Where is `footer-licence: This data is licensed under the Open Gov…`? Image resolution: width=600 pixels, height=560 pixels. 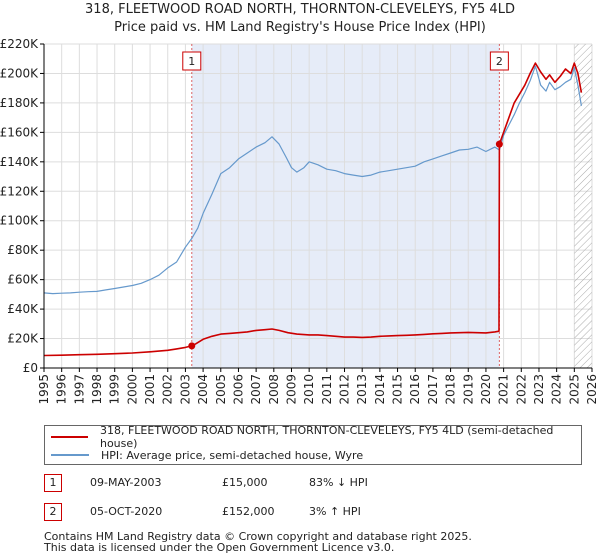
footer-licence: This data is licensed under the Open Gov… is located at coordinates (219, 547).